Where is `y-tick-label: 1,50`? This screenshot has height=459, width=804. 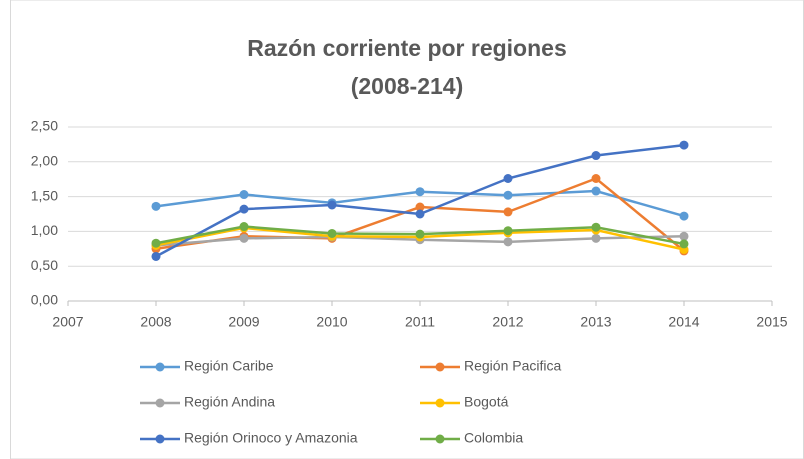
y-tick-label: 1,50 is located at coordinates (44, 195).